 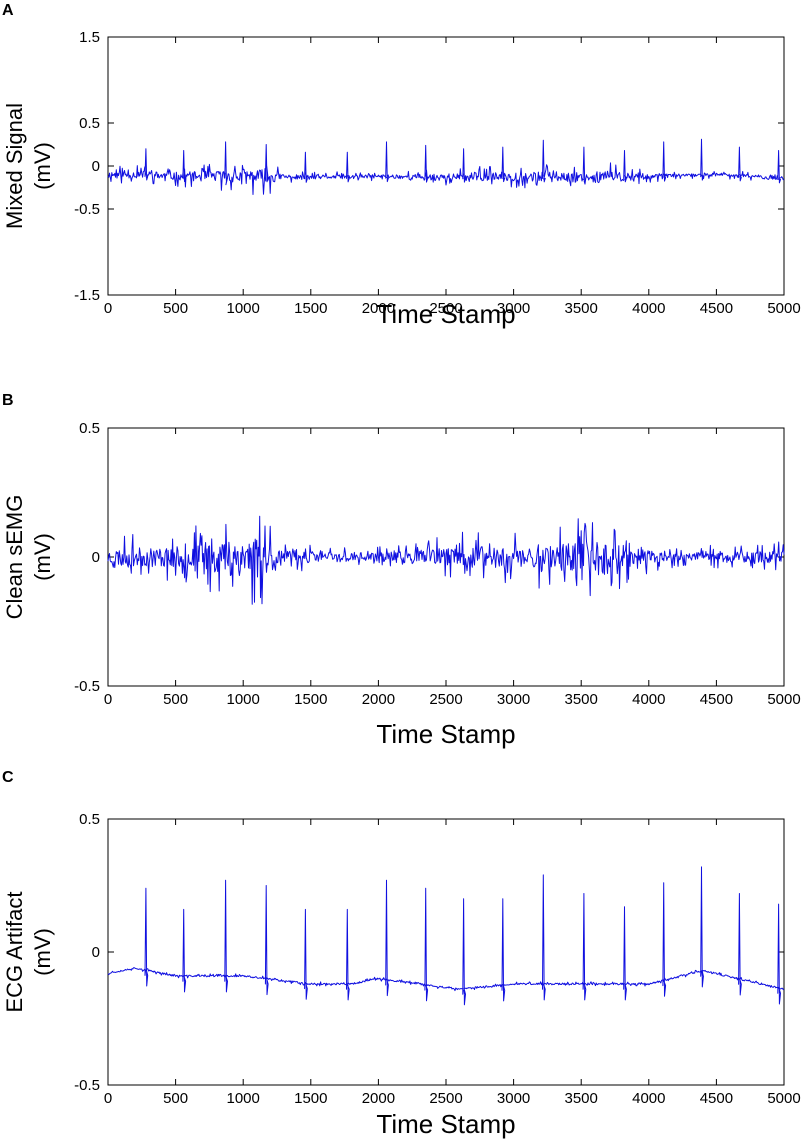 I want to click on ecg-artifact-trace, so click(x=445, y=936).